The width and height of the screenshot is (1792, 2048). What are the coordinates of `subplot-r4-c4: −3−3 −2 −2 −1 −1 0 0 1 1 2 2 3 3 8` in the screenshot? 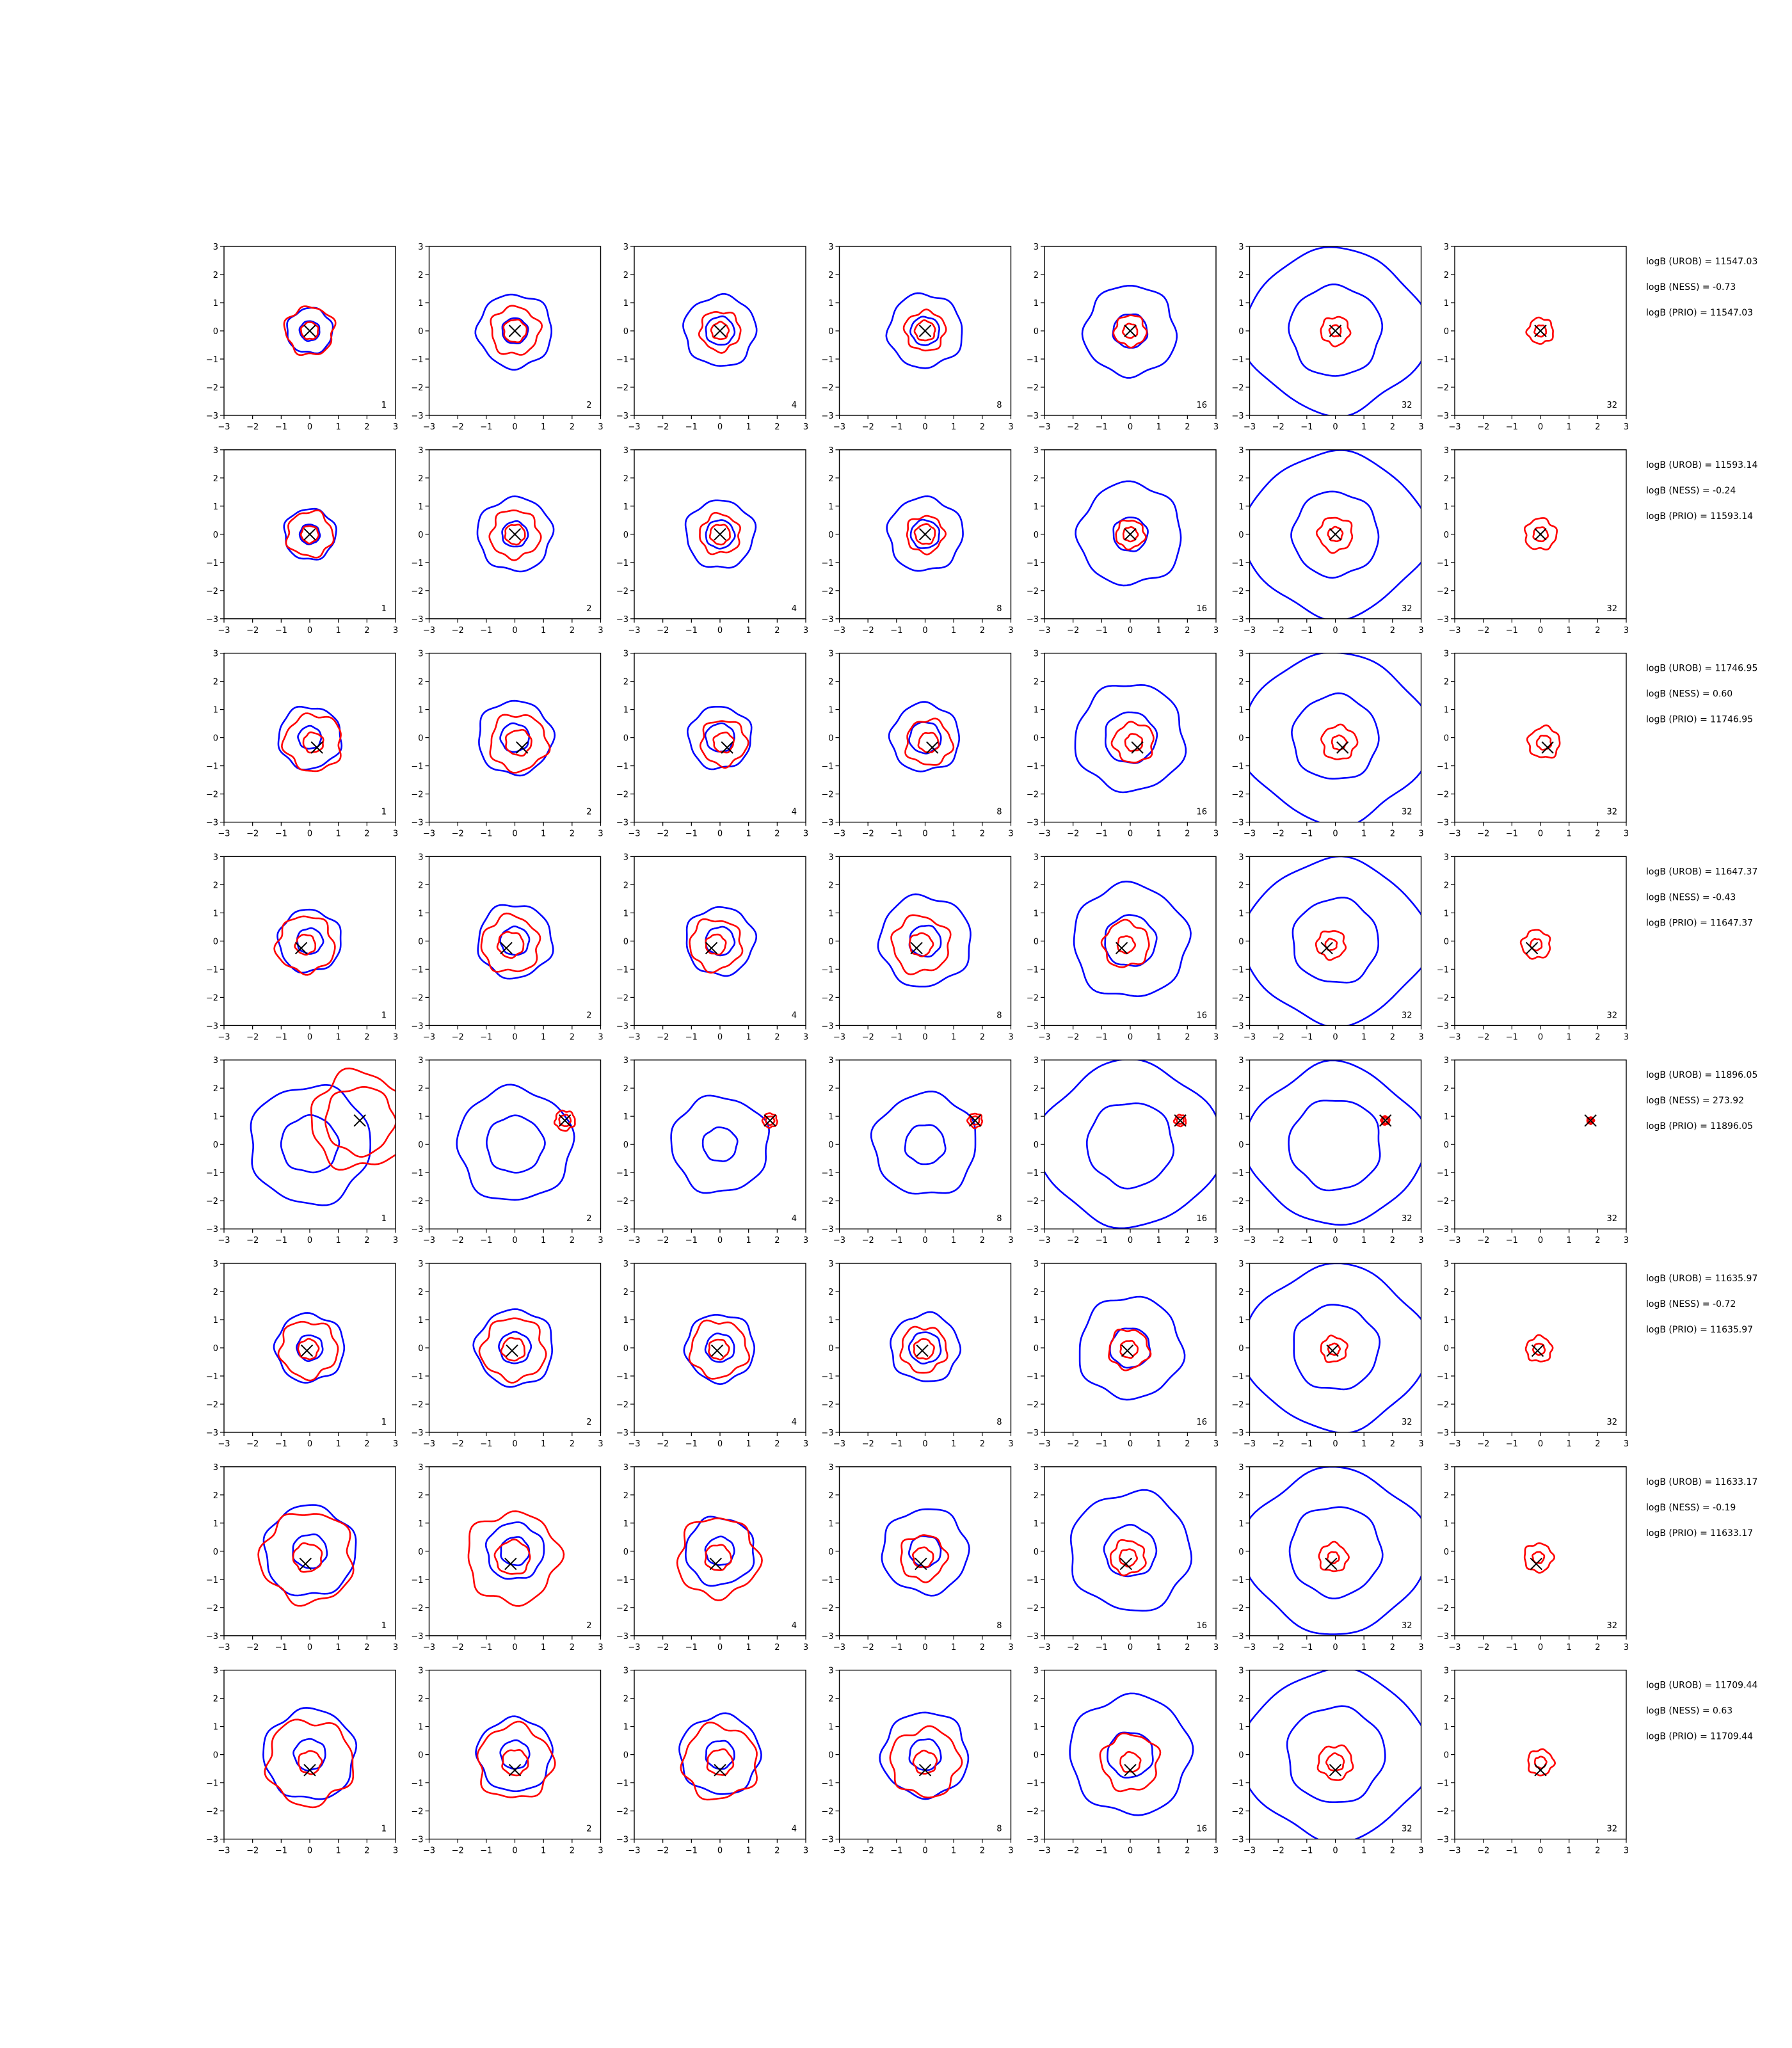 It's located at (917, 947).